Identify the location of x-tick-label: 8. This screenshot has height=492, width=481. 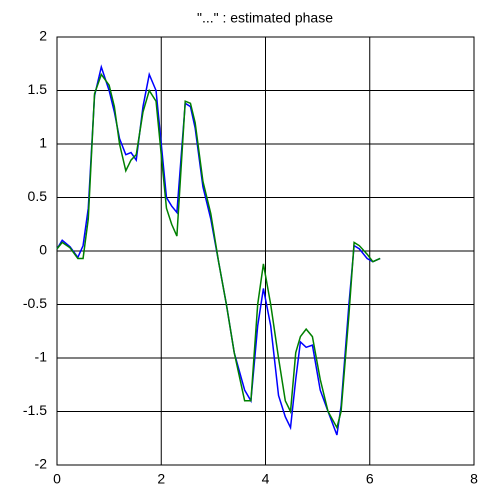
(474, 479).